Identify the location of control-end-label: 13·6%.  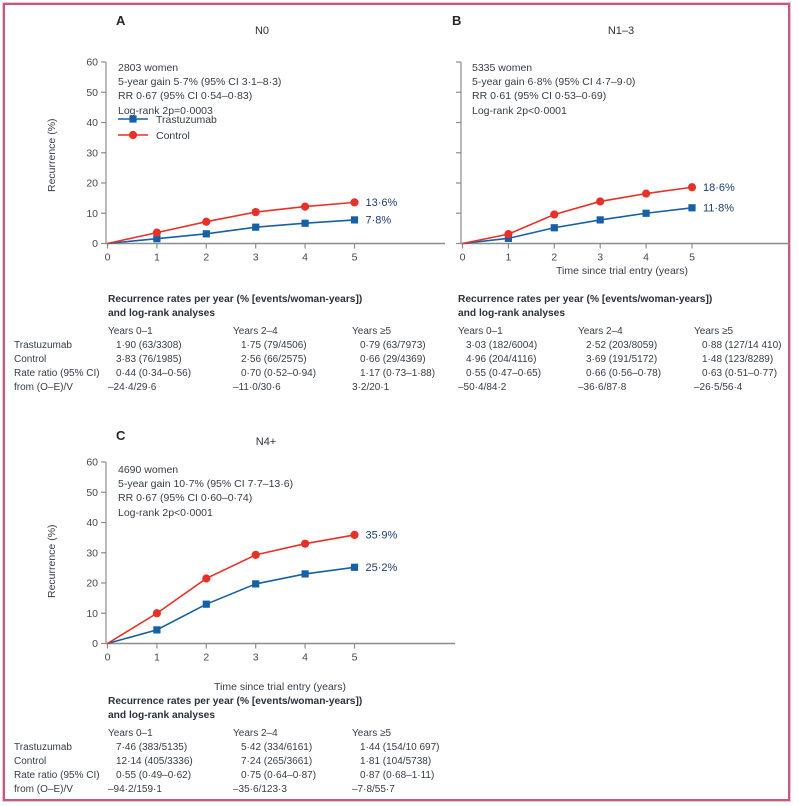
(382, 203).